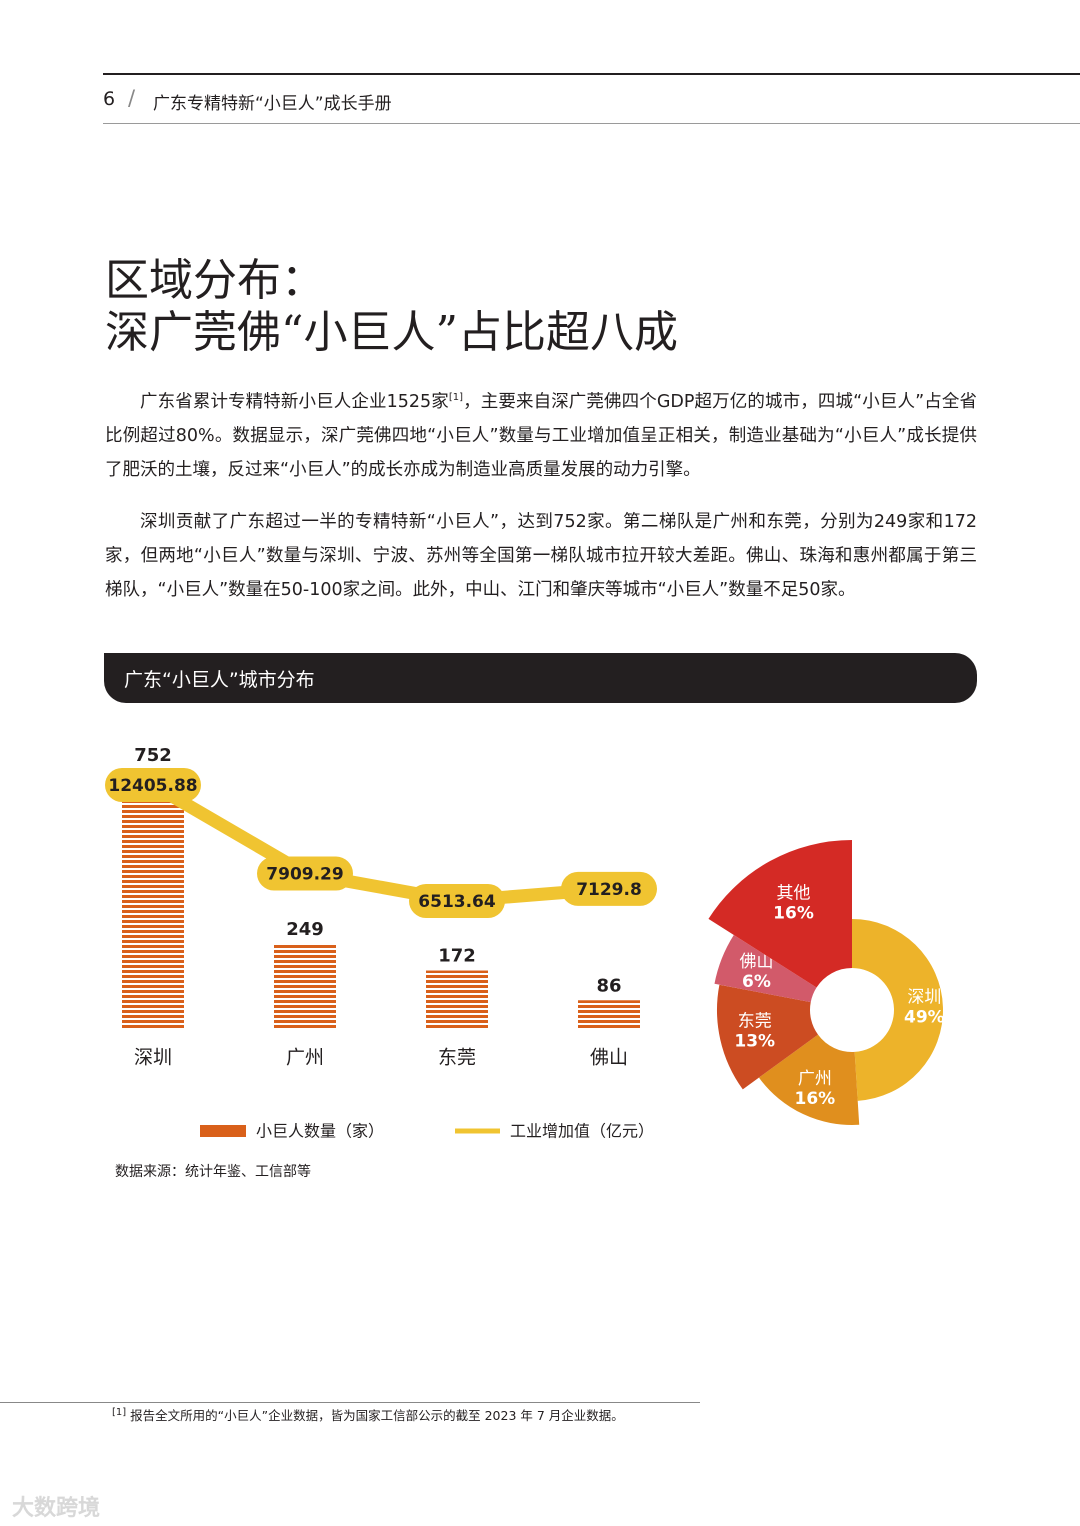  I want to click on slice-label: 东莞, so click(755, 1022).